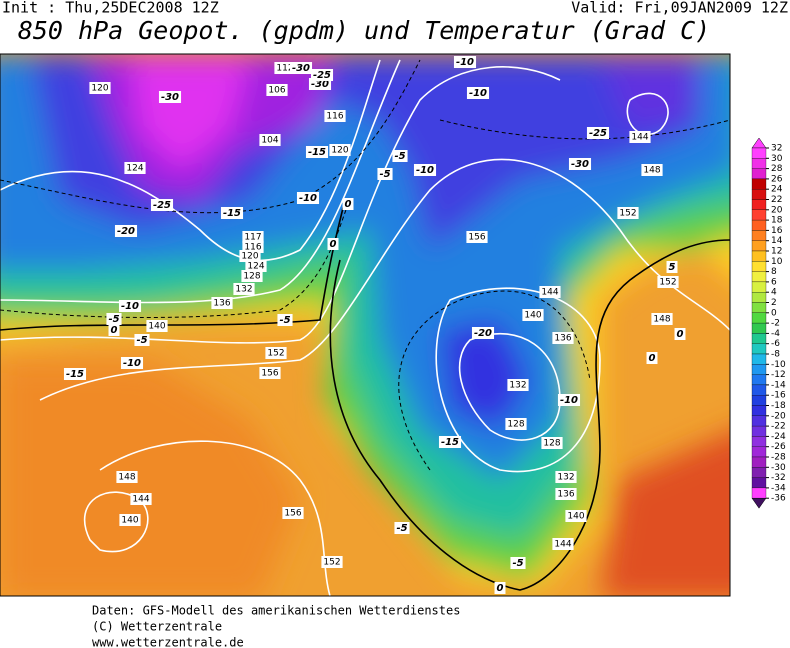 The width and height of the screenshot is (790, 648). What do you see at coordinates (157, 627) in the screenshot?
I see `footer-copyright: (C) Wetterzentrale` at bounding box center [157, 627].